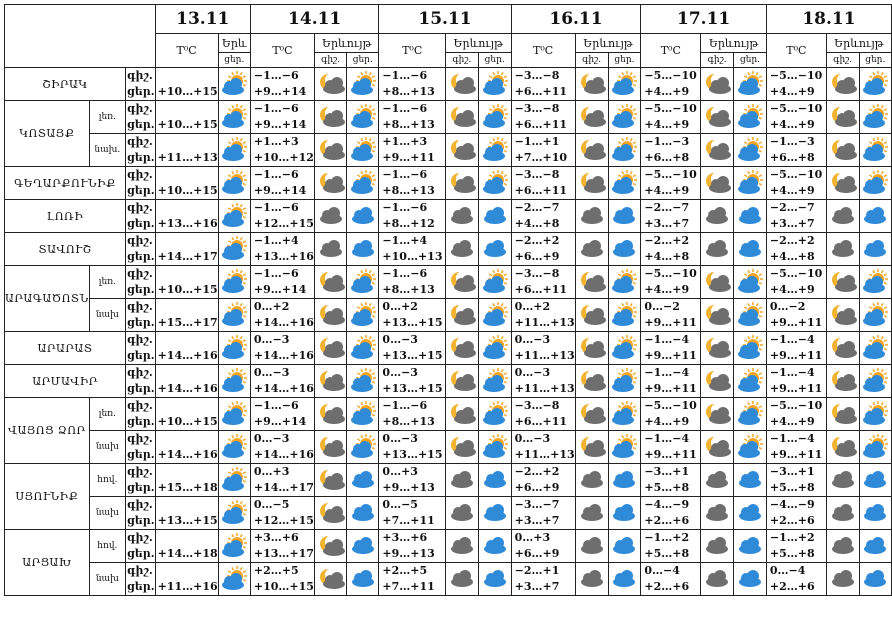  Describe the element at coordinates (408, 124) in the screenshot. I see `day-temp: +8…+13` at that location.